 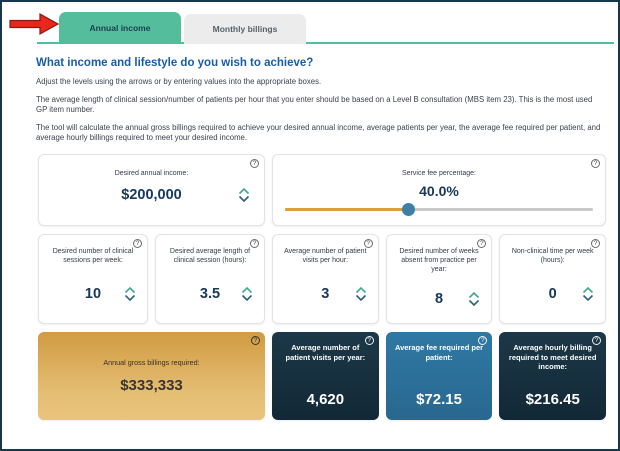 What do you see at coordinates (439, 399) in the screenshot?
I see `fee-per-patient-value: $72.15` at bounding box center [439, 399].